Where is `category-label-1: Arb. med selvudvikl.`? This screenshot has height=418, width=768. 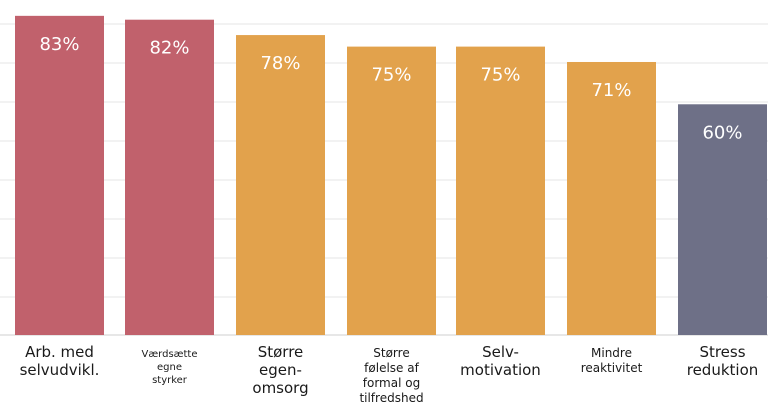
category-label-1: Arb. med selvudvikl. is located at coordinates (60, 361).